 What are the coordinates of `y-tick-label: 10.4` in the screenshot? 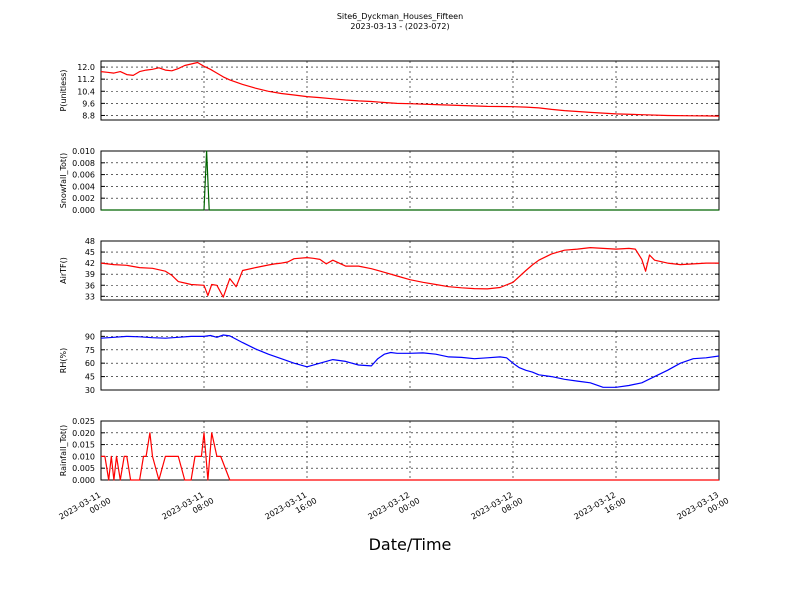 It's located at (86, 91).